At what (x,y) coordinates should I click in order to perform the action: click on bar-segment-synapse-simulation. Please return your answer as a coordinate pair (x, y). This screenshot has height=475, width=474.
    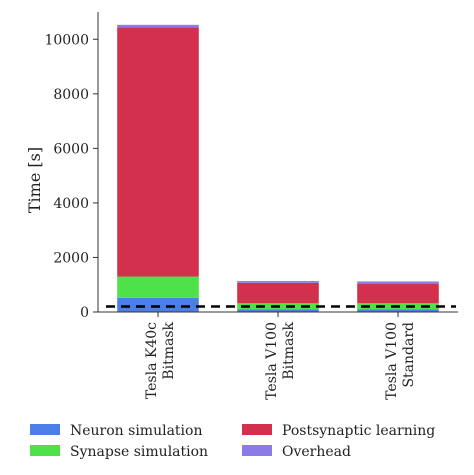
    Looking at the image, I should click on (158, 287).